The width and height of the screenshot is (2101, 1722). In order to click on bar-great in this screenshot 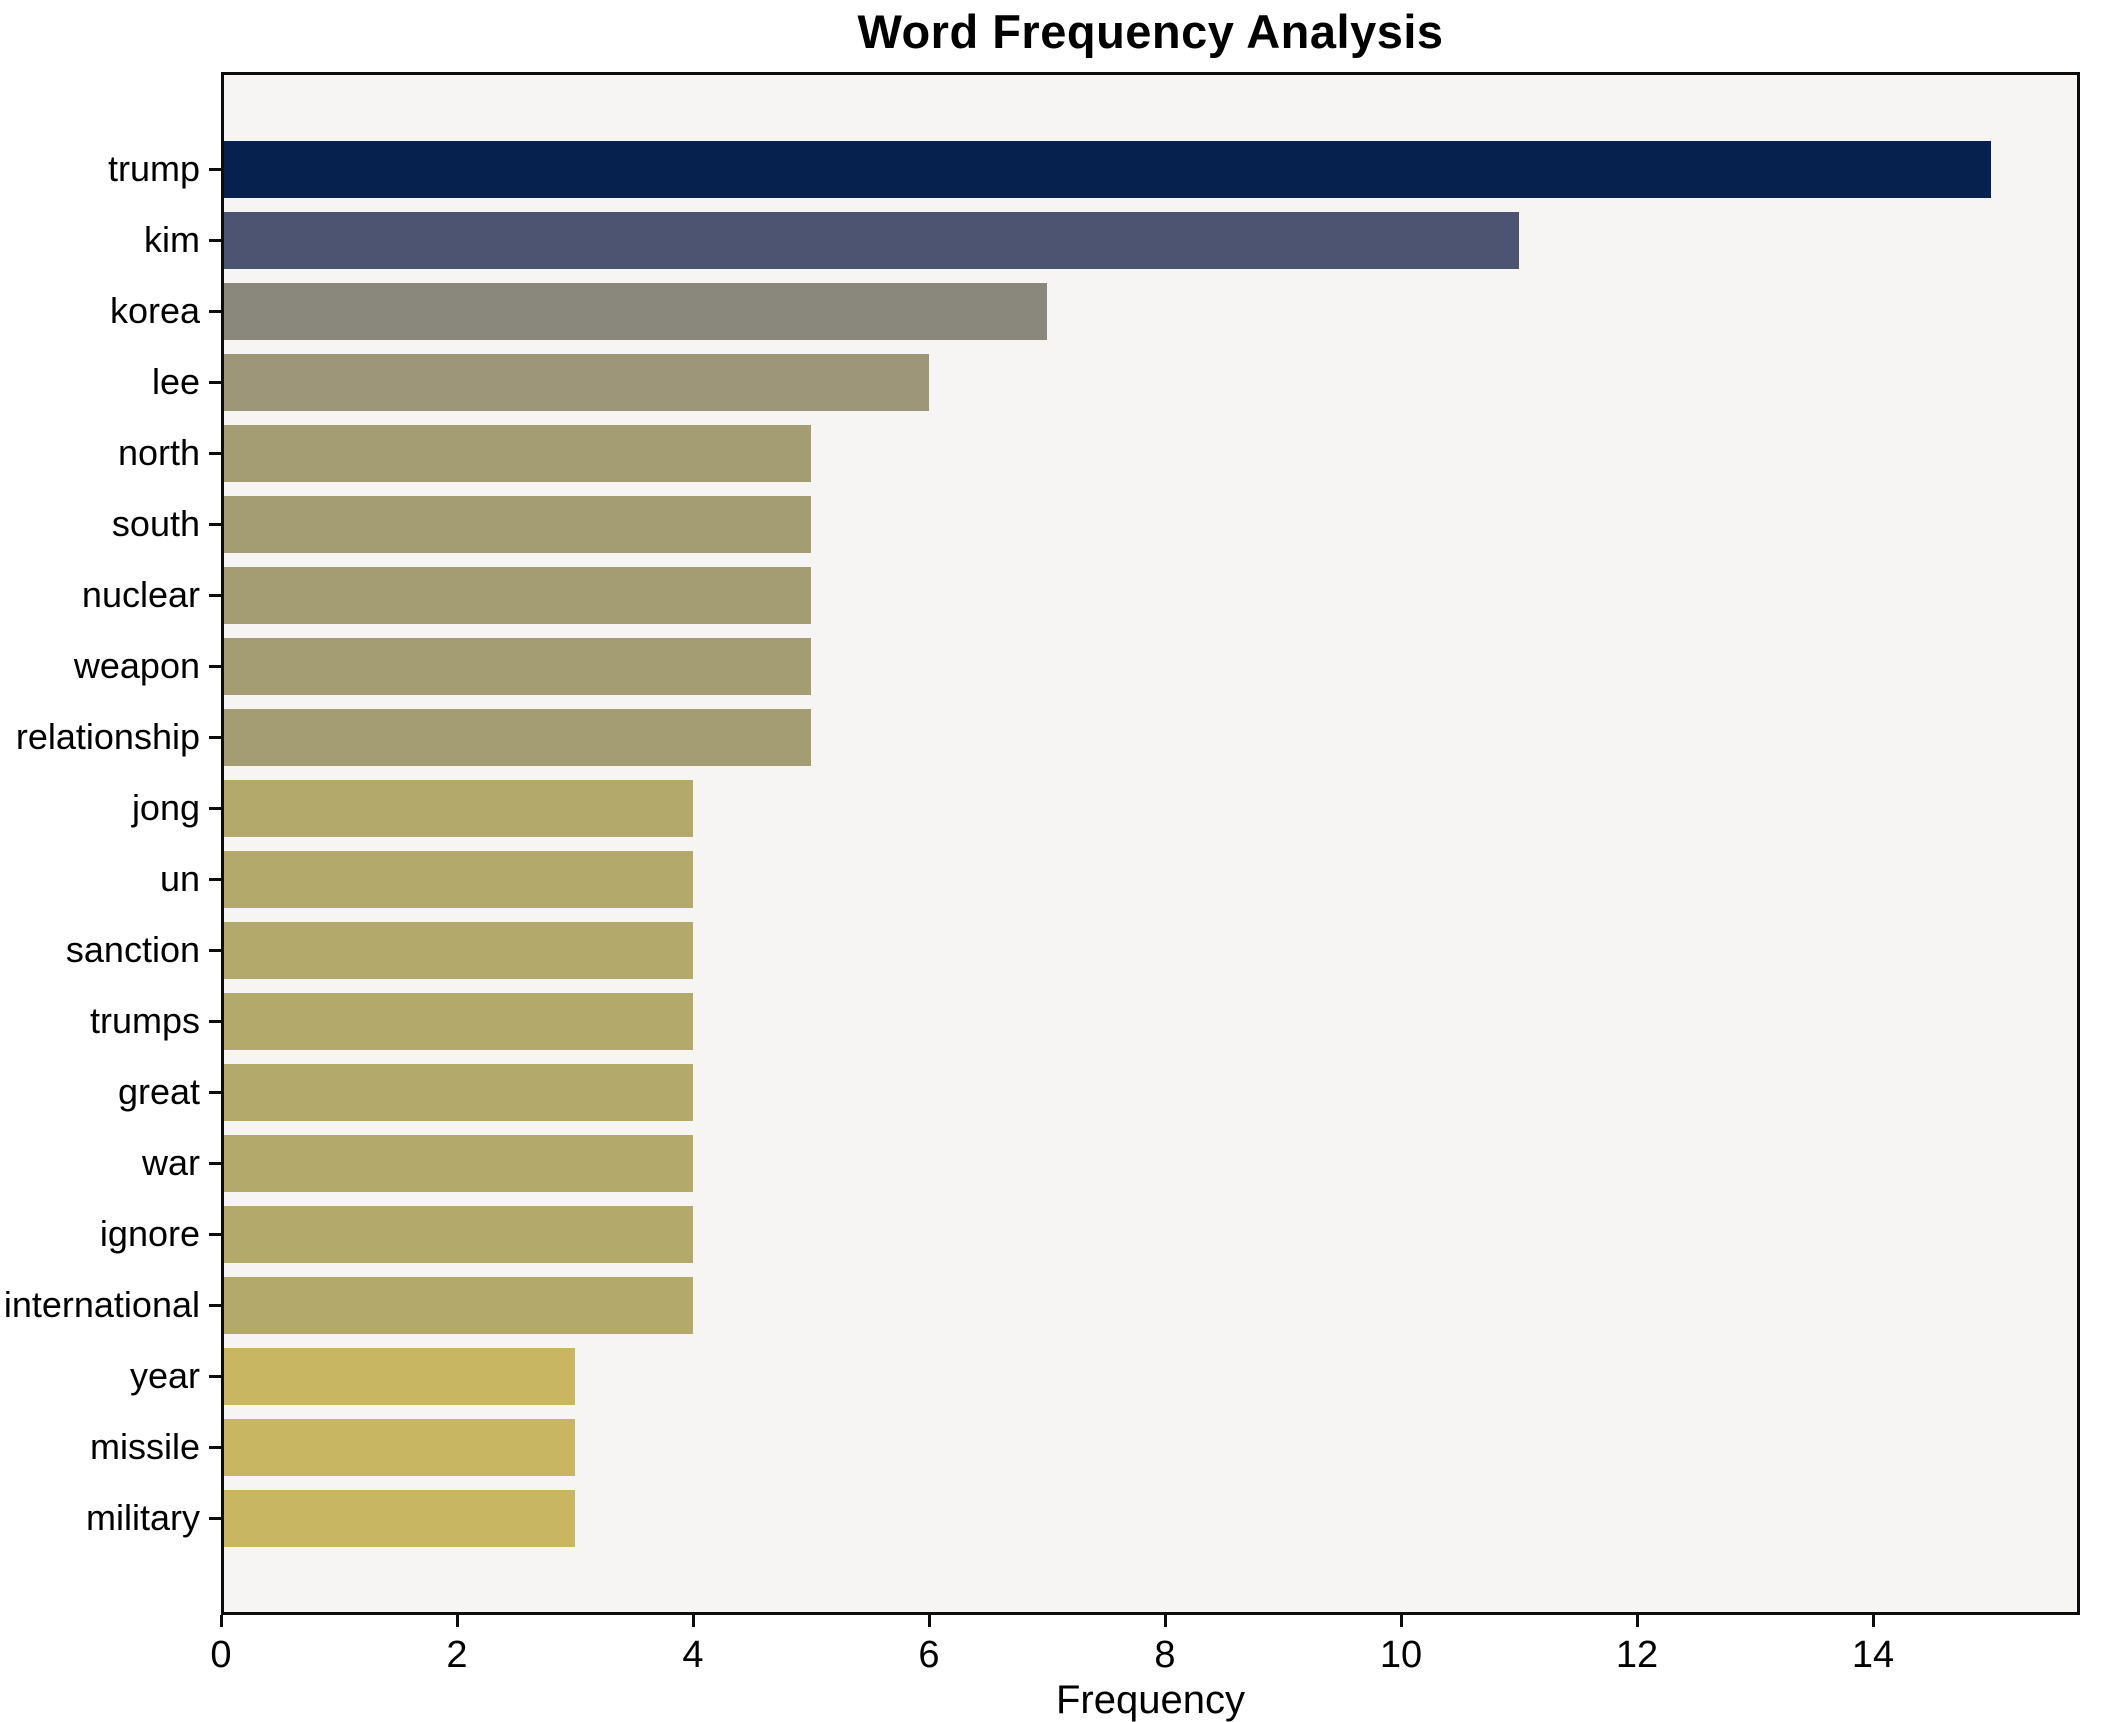, I will do `click(458, 1092)`.